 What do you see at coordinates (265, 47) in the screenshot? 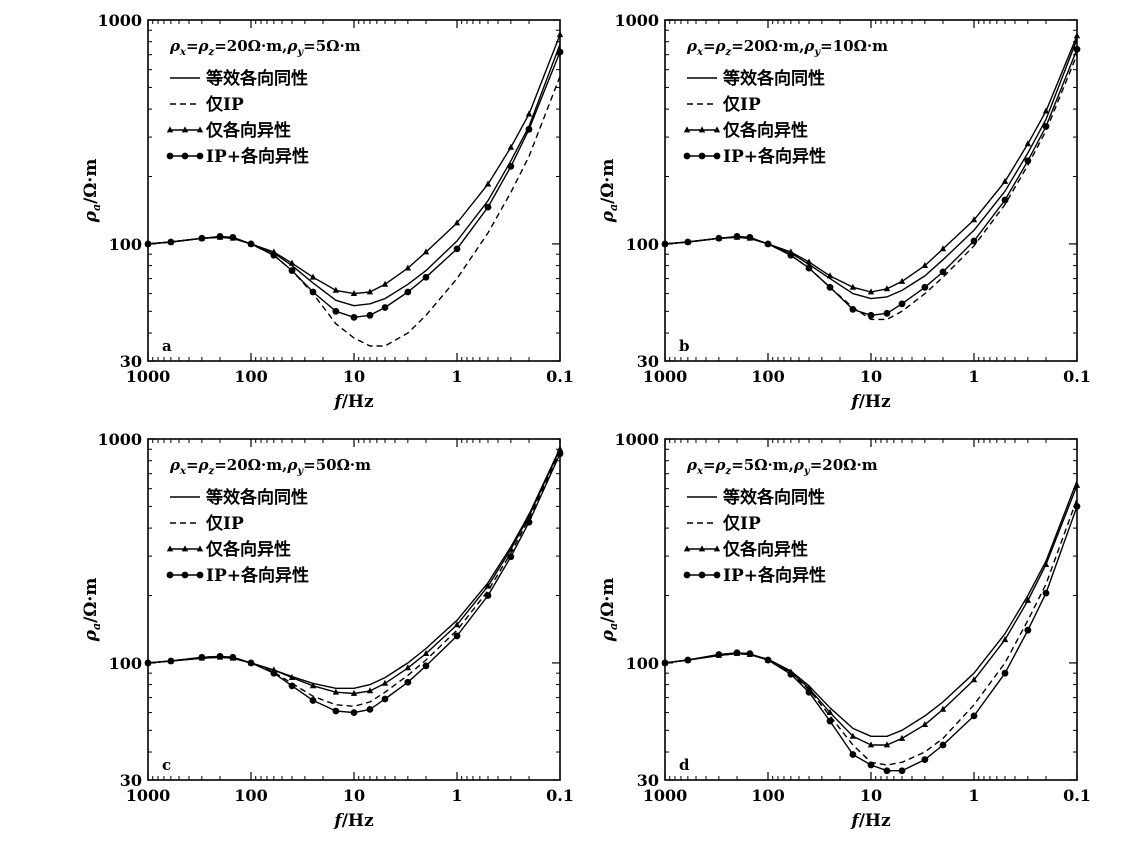
I see `chart-title: ρx=ρz=20Ω·m,ρy=5Ω·m` at bounding box center [265, 47].